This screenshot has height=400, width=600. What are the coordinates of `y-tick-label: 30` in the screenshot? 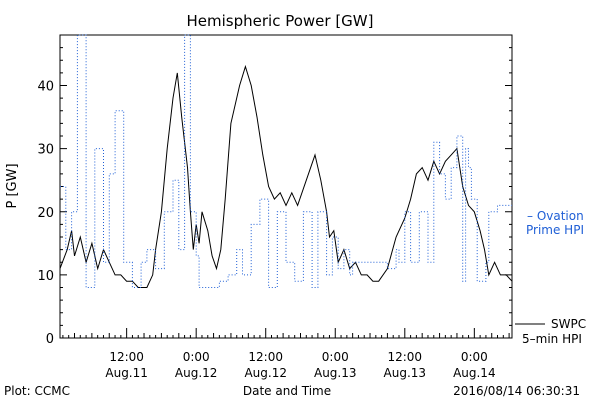 It's located at (45, 150).